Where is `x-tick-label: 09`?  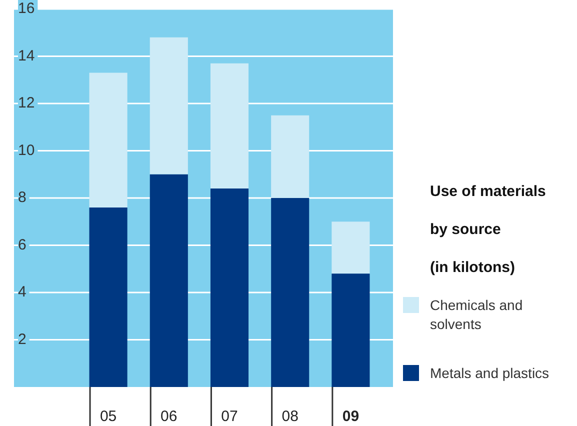
x-tick-label: 09 is located at coordinates (351, 417).